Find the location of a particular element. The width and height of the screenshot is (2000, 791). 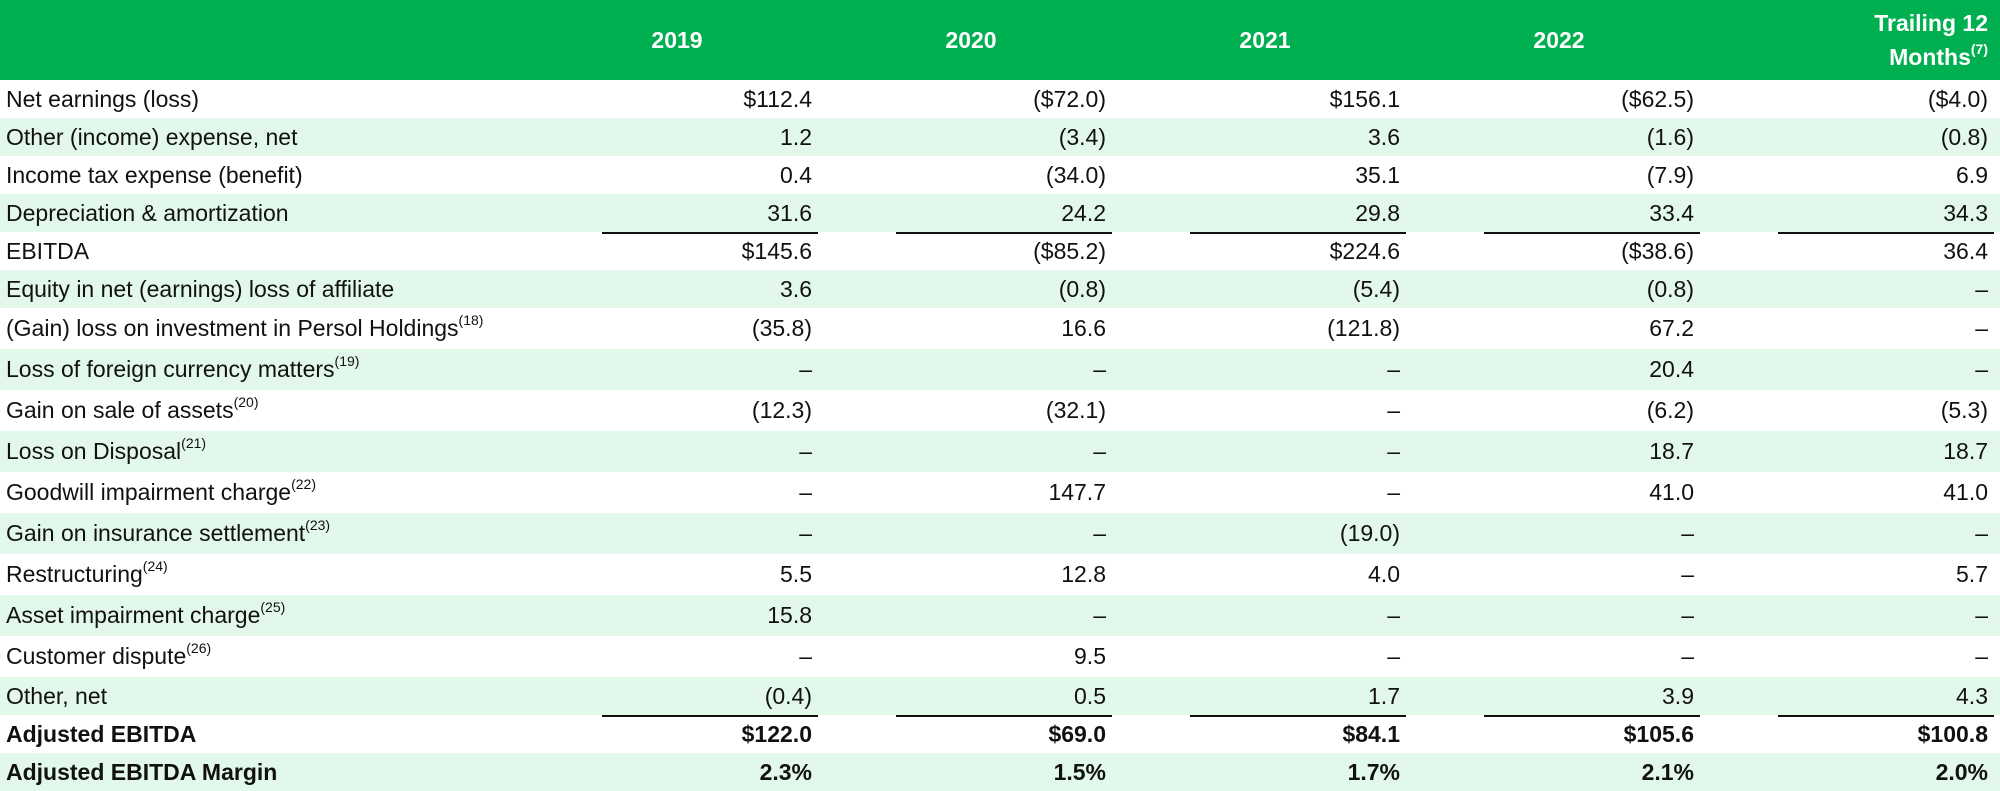

footnote-marker: (19) is located at coordinates (347, 361).